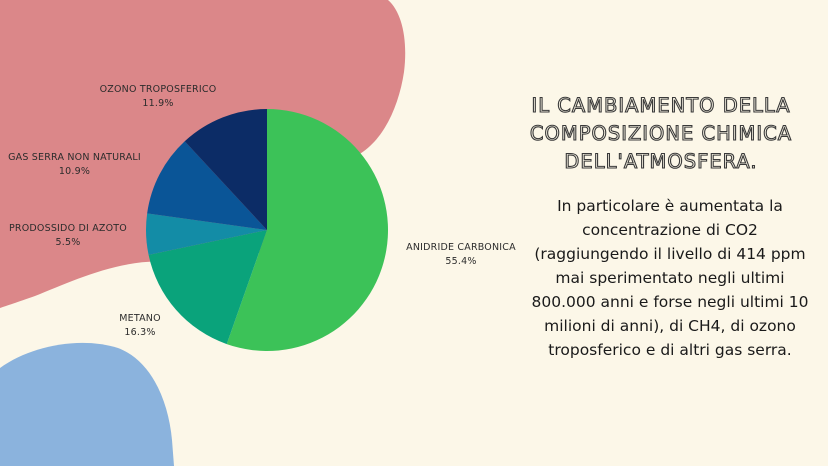 The height and width of the screenshot is (466, 828). What do you see at coordinates (140, 318) in the screenshot?
I see `slice-name: Metano` at bounding box center [140, 318].